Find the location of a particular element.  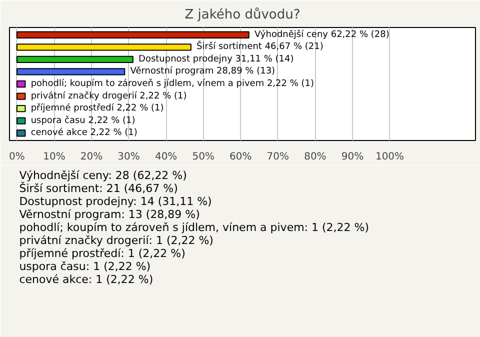

data-label: cenové akce 2,22 % (1) is located at coordinates (84, 132).